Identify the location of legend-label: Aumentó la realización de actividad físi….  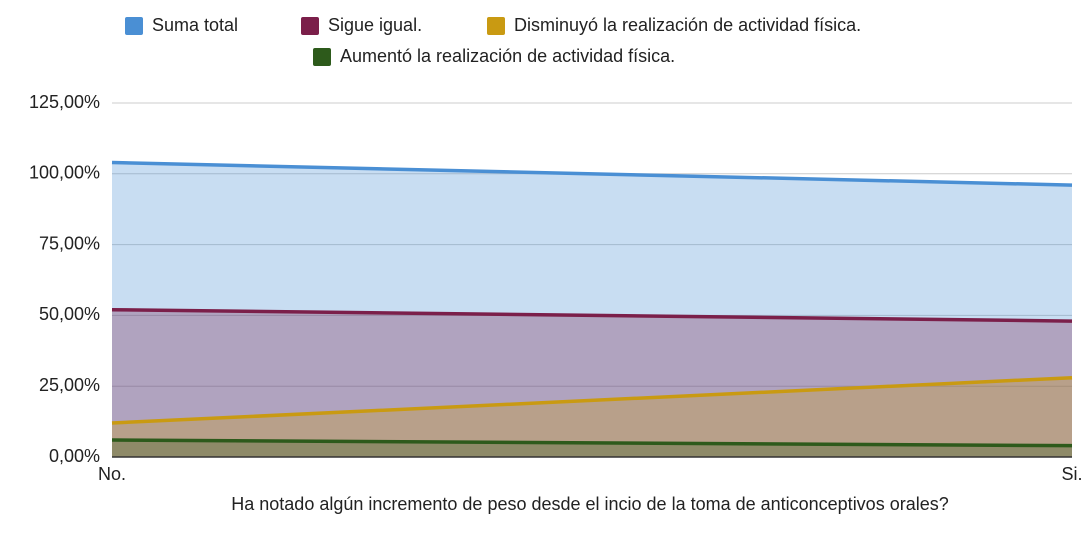
(507, 56).